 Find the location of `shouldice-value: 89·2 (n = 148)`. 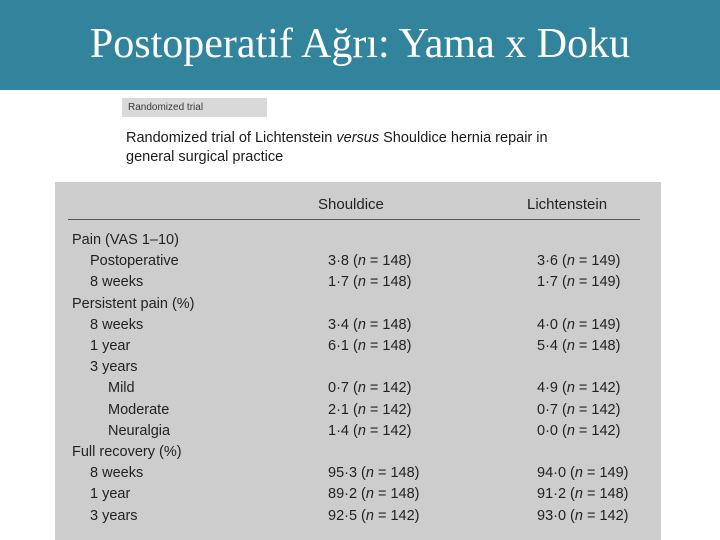

shouldice-value: 89·2 (n = 148) is located at coordinates (374, 494).